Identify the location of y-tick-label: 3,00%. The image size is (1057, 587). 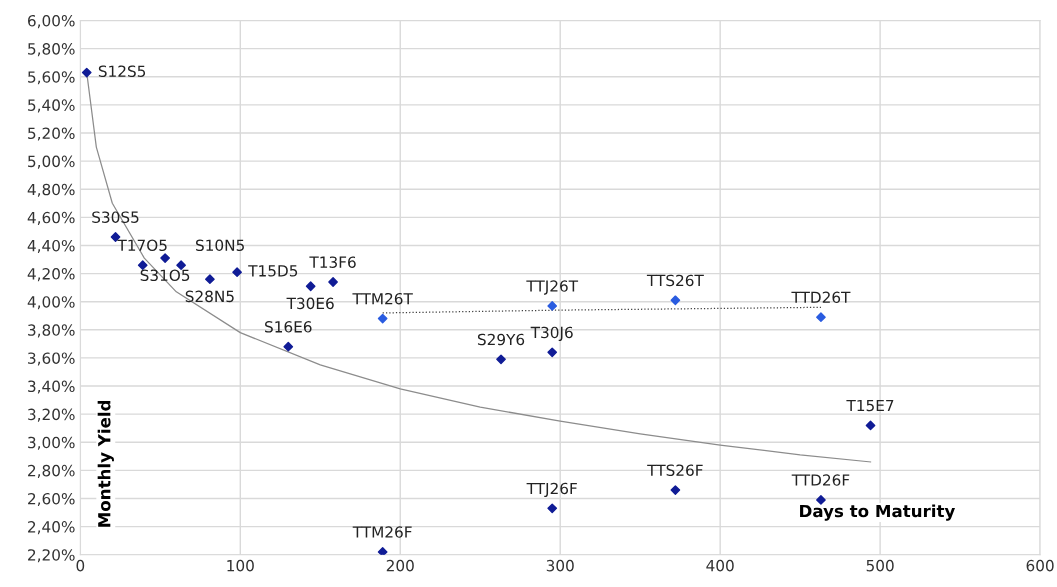
(51, 443).